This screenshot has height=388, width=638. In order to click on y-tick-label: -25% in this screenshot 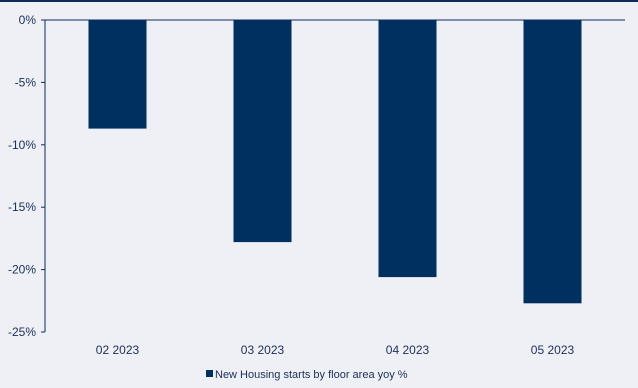, I will do `click(22, 332)`.